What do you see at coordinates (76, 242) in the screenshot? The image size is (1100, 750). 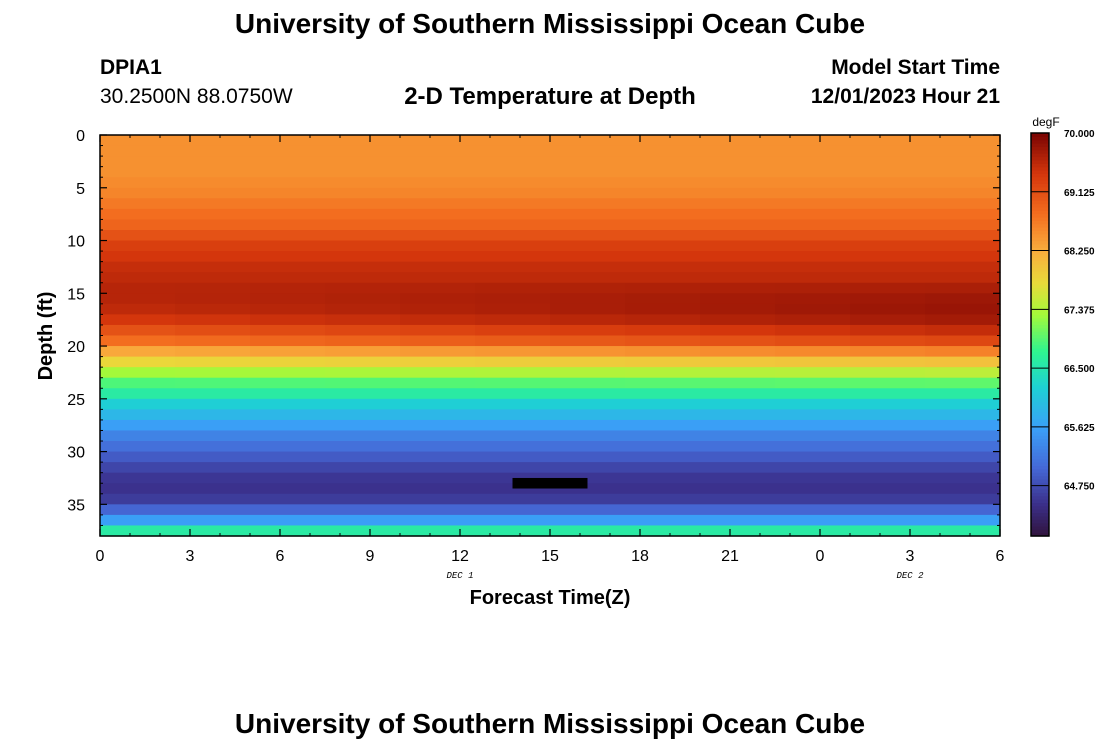 I see `y-tick-label: 10` at bounding box center [76, 242].